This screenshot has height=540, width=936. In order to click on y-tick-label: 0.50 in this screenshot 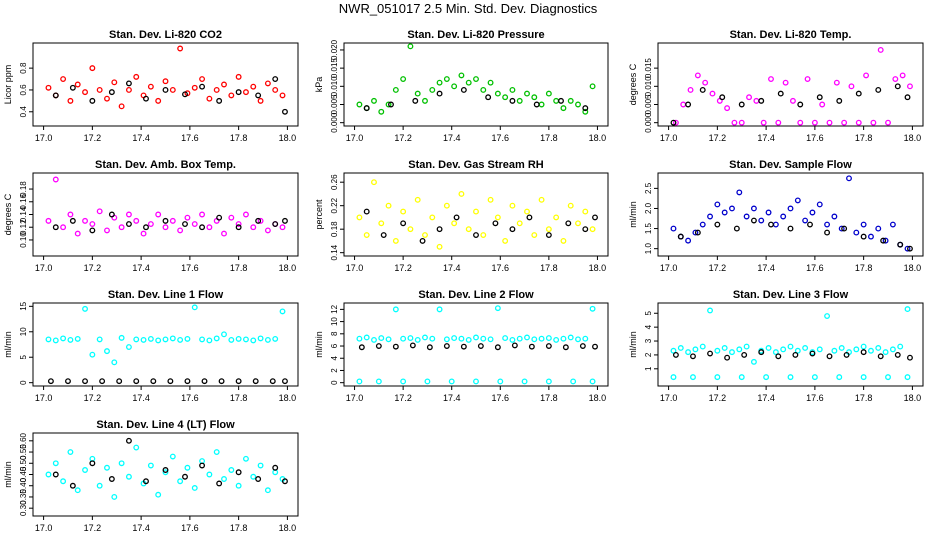, I will do `click(23, 463)`.